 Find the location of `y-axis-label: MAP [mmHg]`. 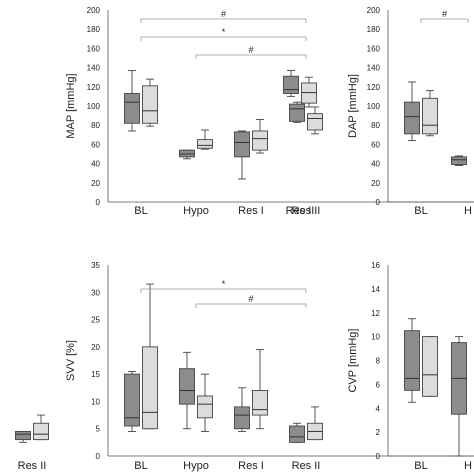

y-axis-label: MAP [mmHg] is located at coordinates (71, 105).